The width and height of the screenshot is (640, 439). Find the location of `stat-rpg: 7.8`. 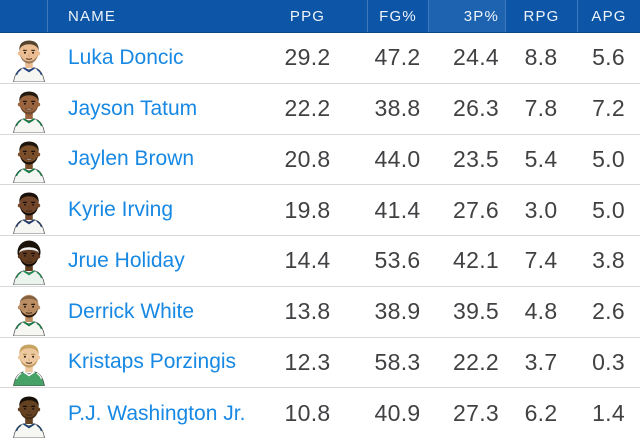

stat-rpg: 7.8 is located at coordinates (541, 108).